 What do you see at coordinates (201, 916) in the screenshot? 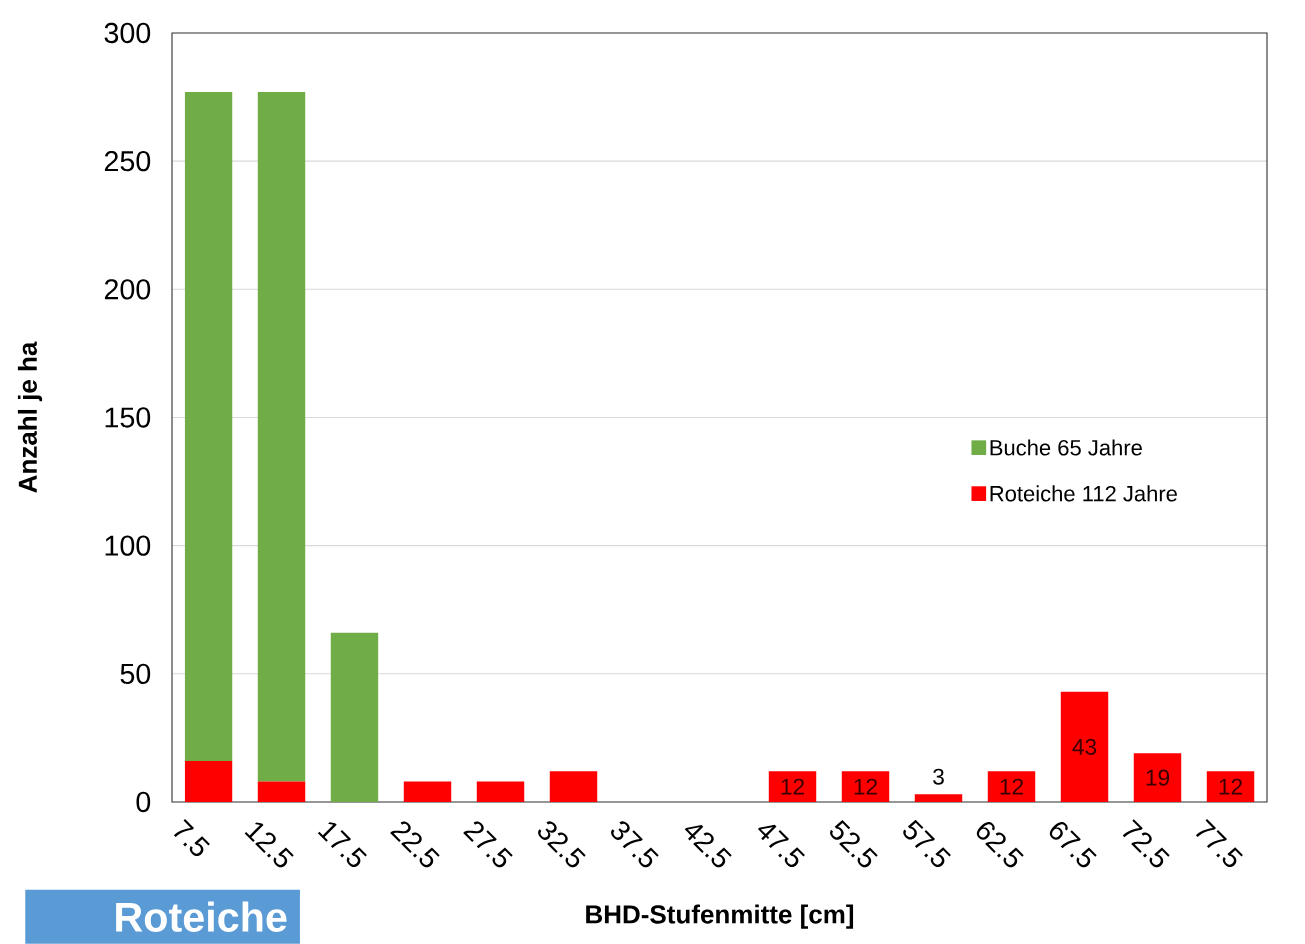
I see `text: Roteiche` at bounding box center [201, 916].